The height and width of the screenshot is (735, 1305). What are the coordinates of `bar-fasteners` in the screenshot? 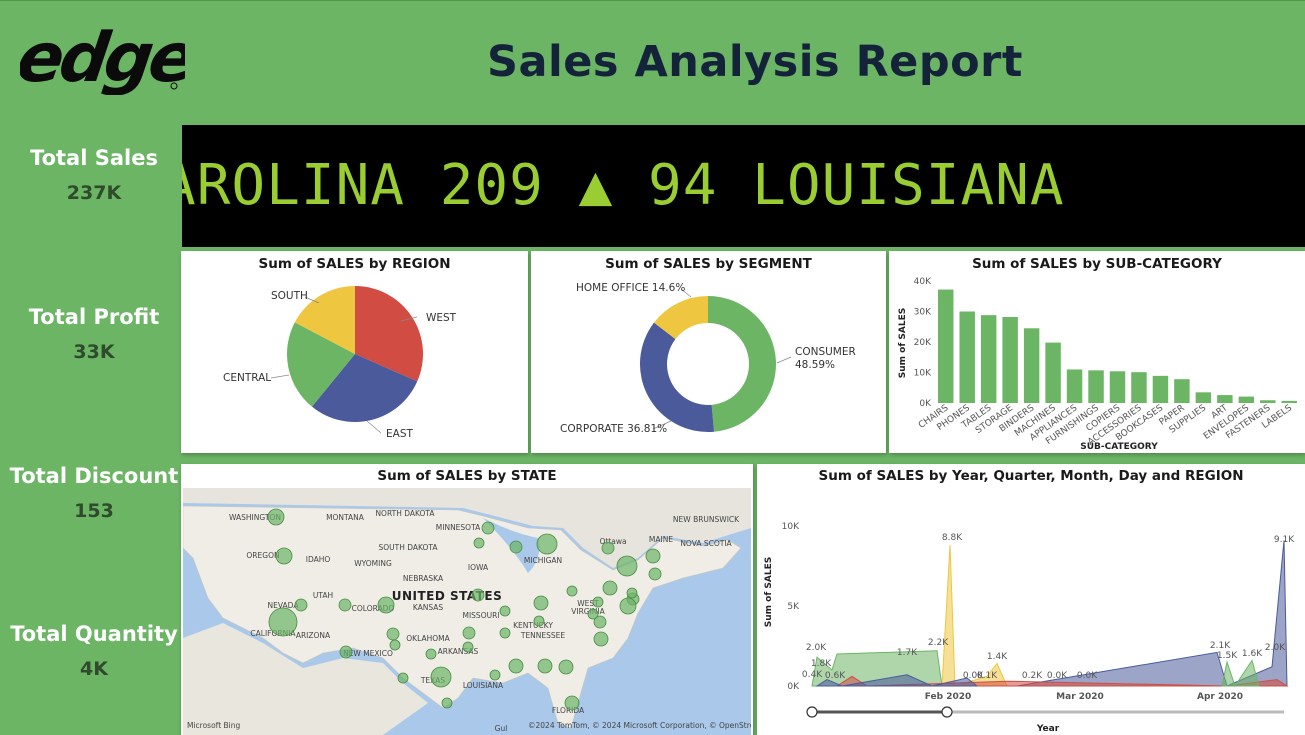 It's located at (1268, 401).